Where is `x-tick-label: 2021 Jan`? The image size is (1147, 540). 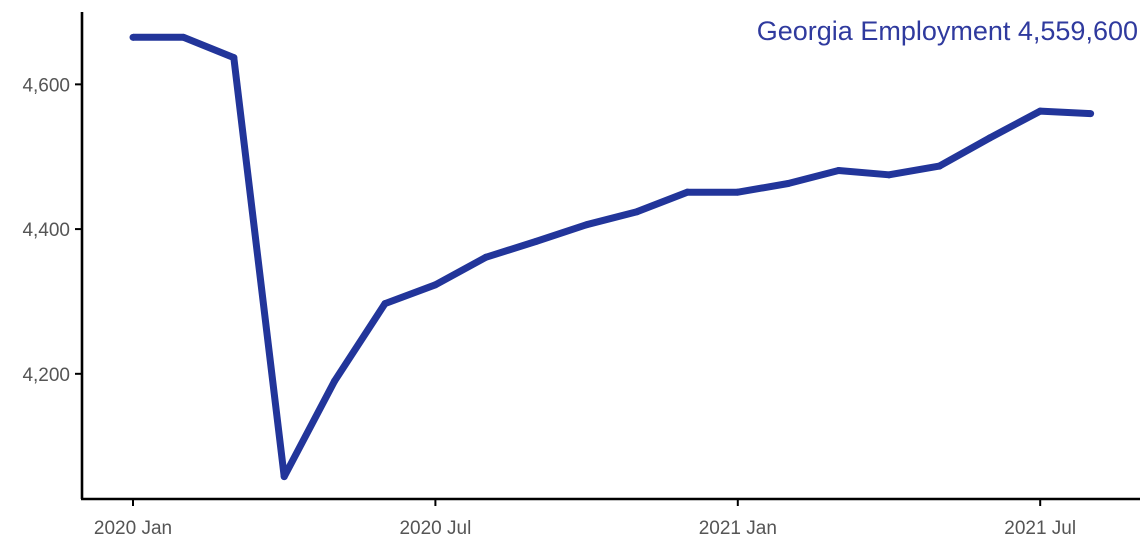
x-tick-label: 2021 Jan is located at coordinates (738, 528).